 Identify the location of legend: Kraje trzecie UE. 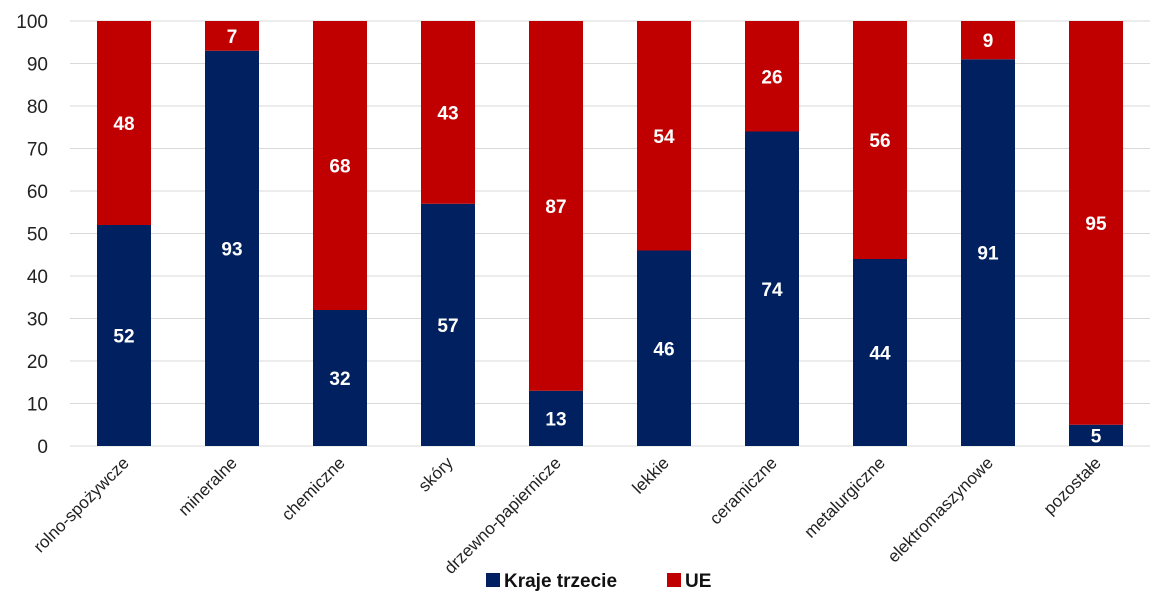
(598, 581).